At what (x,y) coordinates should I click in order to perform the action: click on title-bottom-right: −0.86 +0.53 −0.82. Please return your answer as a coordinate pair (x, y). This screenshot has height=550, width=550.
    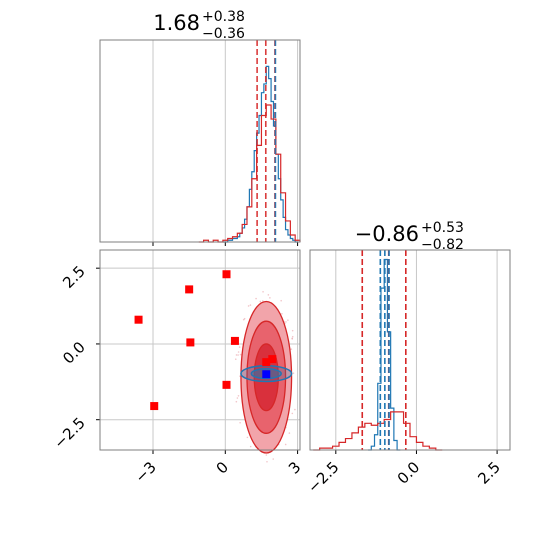
    Looking at the image, I should click on (409, 236).